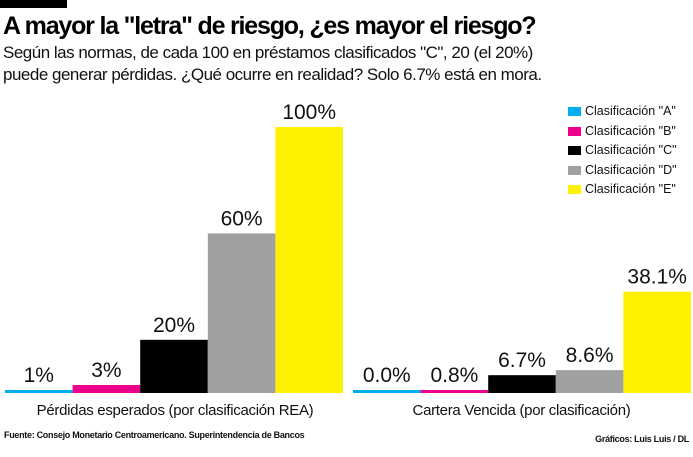  I want to click on legend-item: Clasificación "E", so click(622, 189).